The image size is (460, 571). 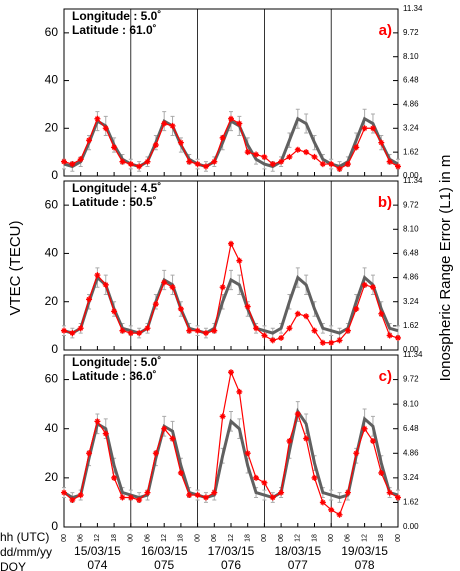 What do you see at coordinates (411, 127) in the screenshot?
I see `y2-tick-label: 3.24` at bounding box center [411, 127].